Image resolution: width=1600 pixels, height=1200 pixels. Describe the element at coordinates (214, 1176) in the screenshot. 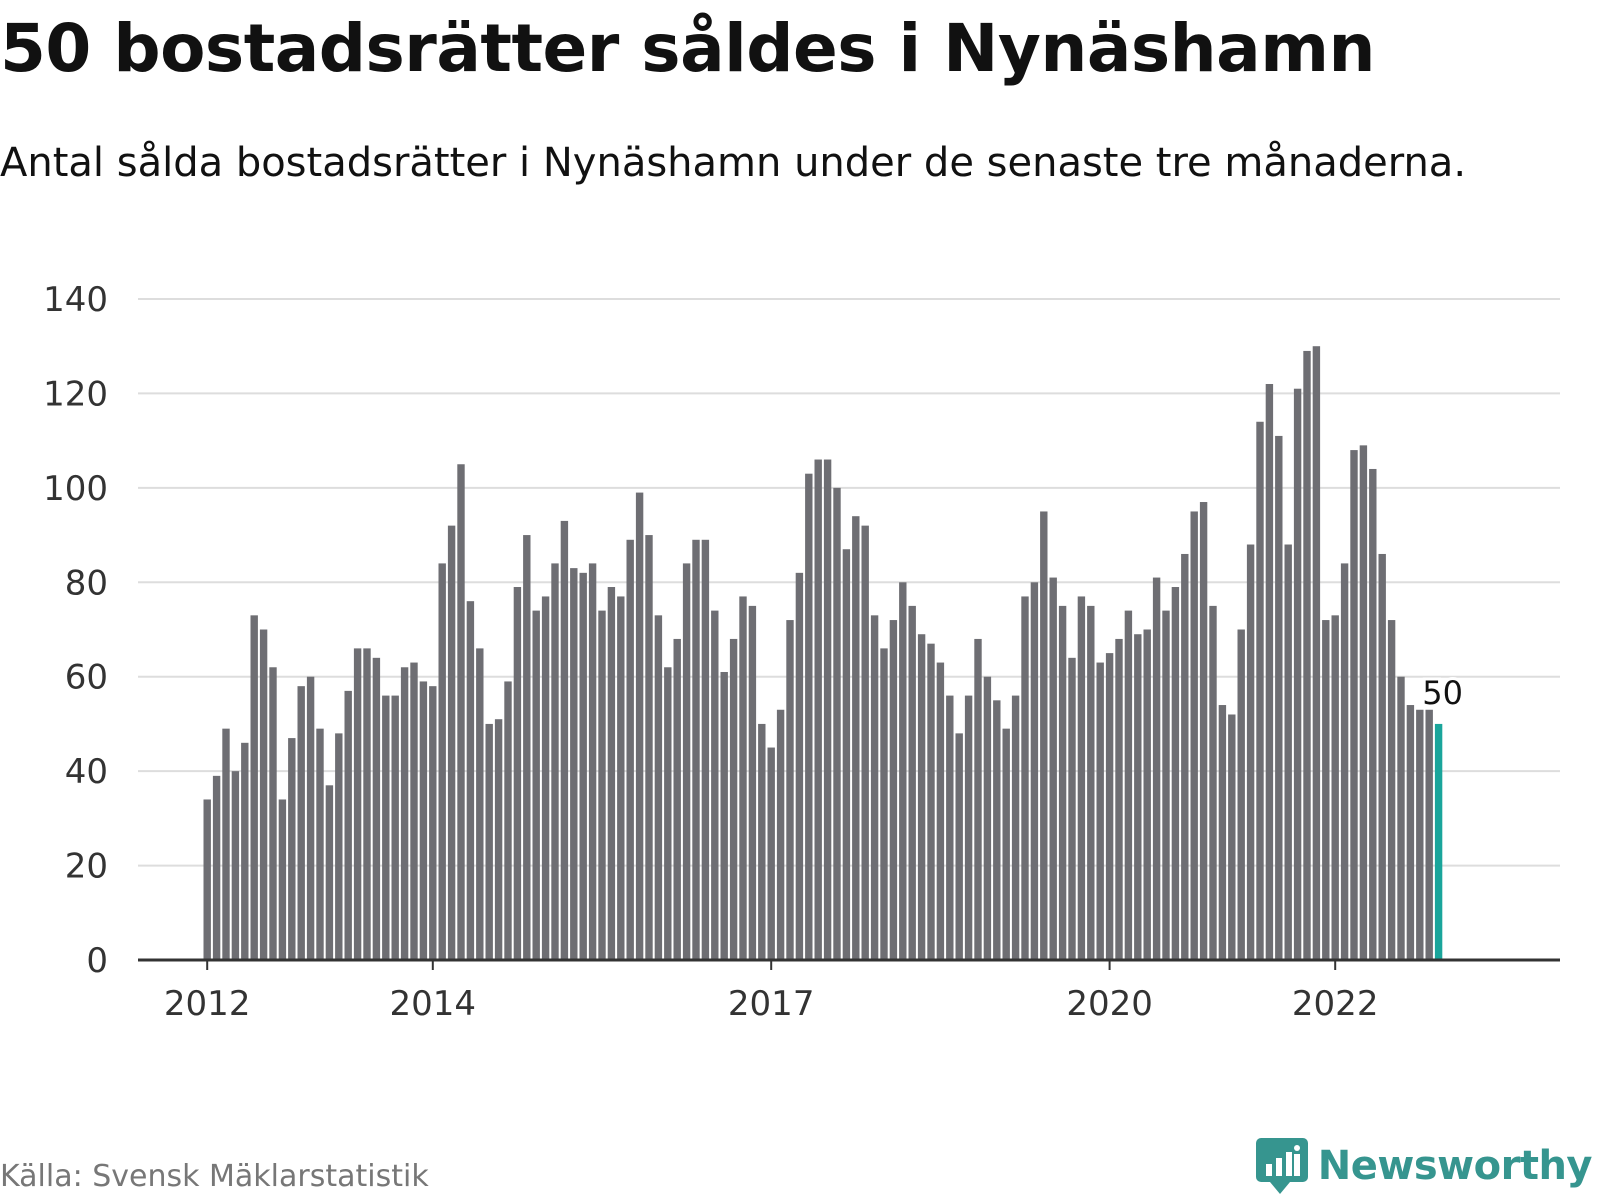

I see `source-note: Källa: Svensk Mäklarstatistik` at that location.